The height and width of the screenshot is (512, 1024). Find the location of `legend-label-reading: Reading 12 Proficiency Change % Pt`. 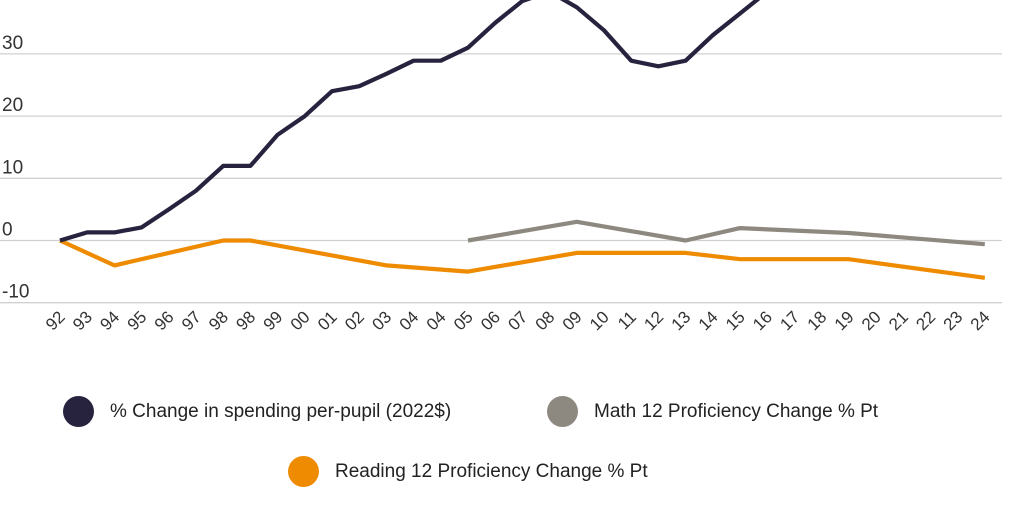

legend-label-reading: Reading 12 Proficiency Change % Pt is located at coordinates (491, 471).